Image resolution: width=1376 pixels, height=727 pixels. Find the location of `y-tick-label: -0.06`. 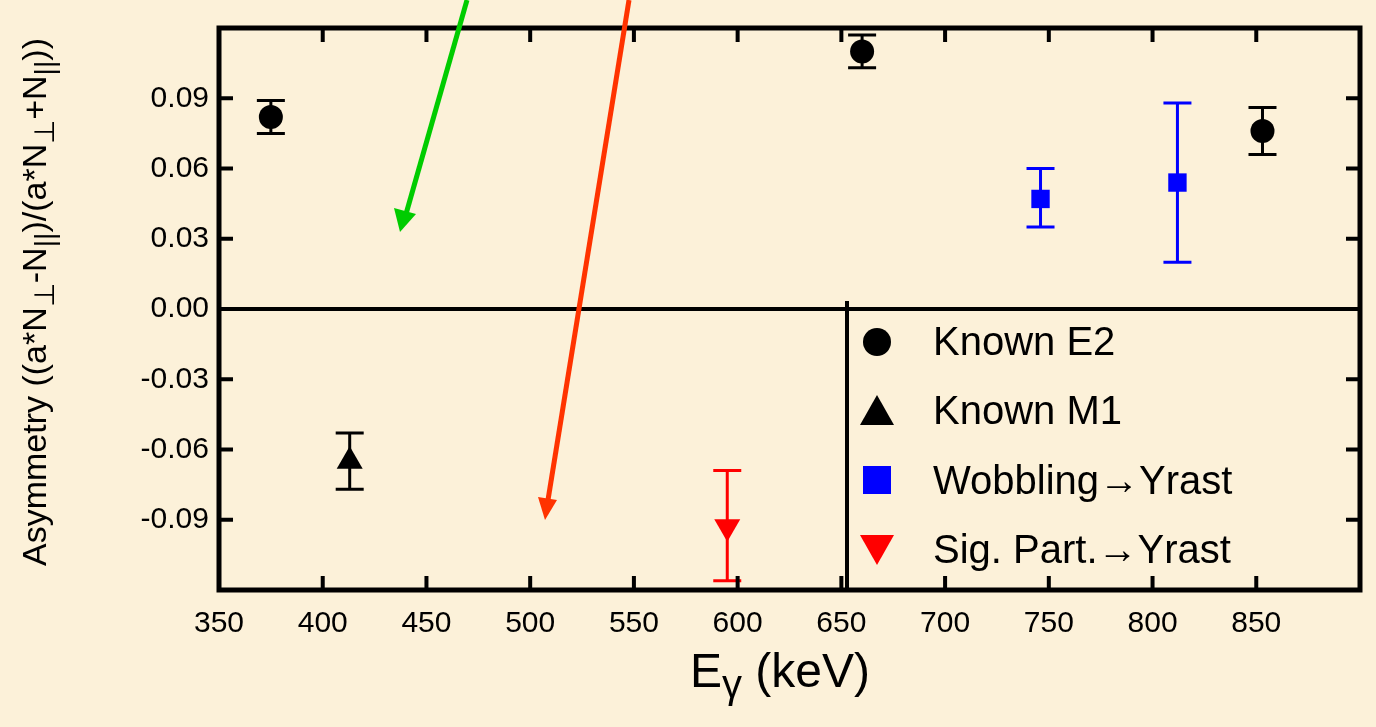

y-tick-label: -0.06 is located at coordinates (174, 447).